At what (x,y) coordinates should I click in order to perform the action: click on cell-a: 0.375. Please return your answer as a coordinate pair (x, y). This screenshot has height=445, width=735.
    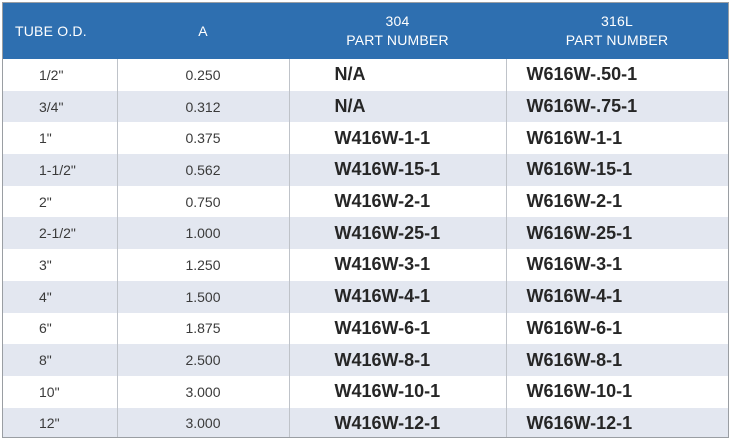
    Looking at the image, I should click on (203, 138).